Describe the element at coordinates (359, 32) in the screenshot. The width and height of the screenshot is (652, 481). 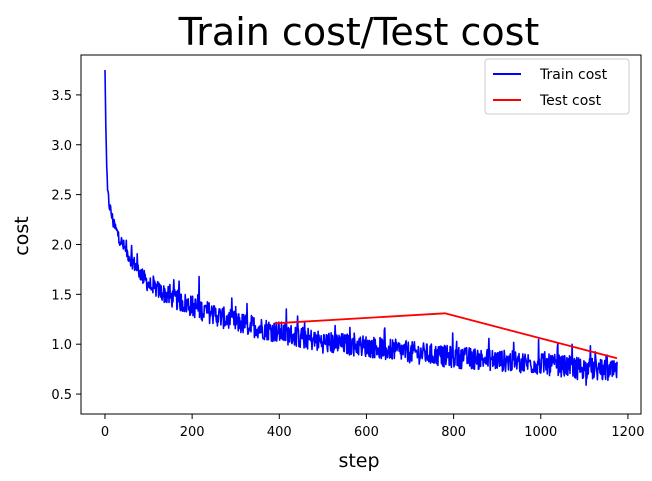
I see `chart-title: Train cost/Test cost` at that location.